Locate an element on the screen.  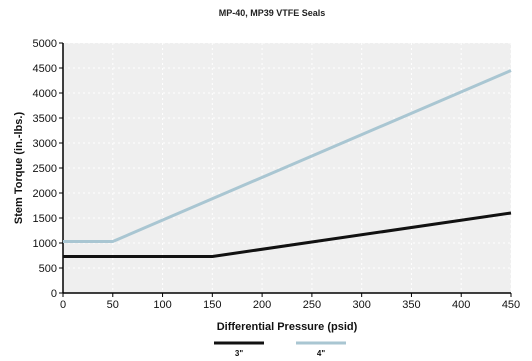
legend-label-2: 4" is located at coordinates (321, 353).